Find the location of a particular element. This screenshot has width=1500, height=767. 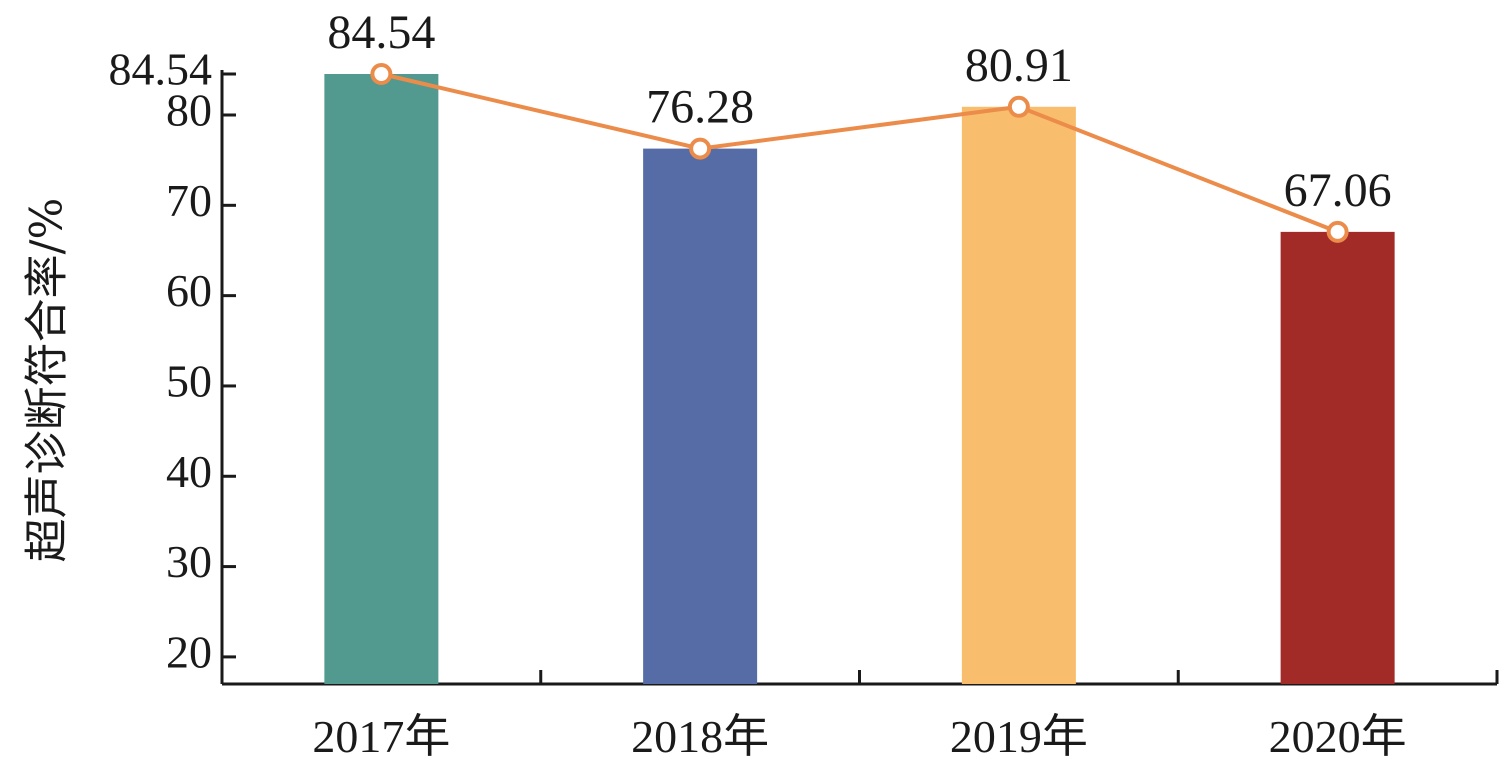

data-label: 67.06 is located at coordinates (1338, 190).